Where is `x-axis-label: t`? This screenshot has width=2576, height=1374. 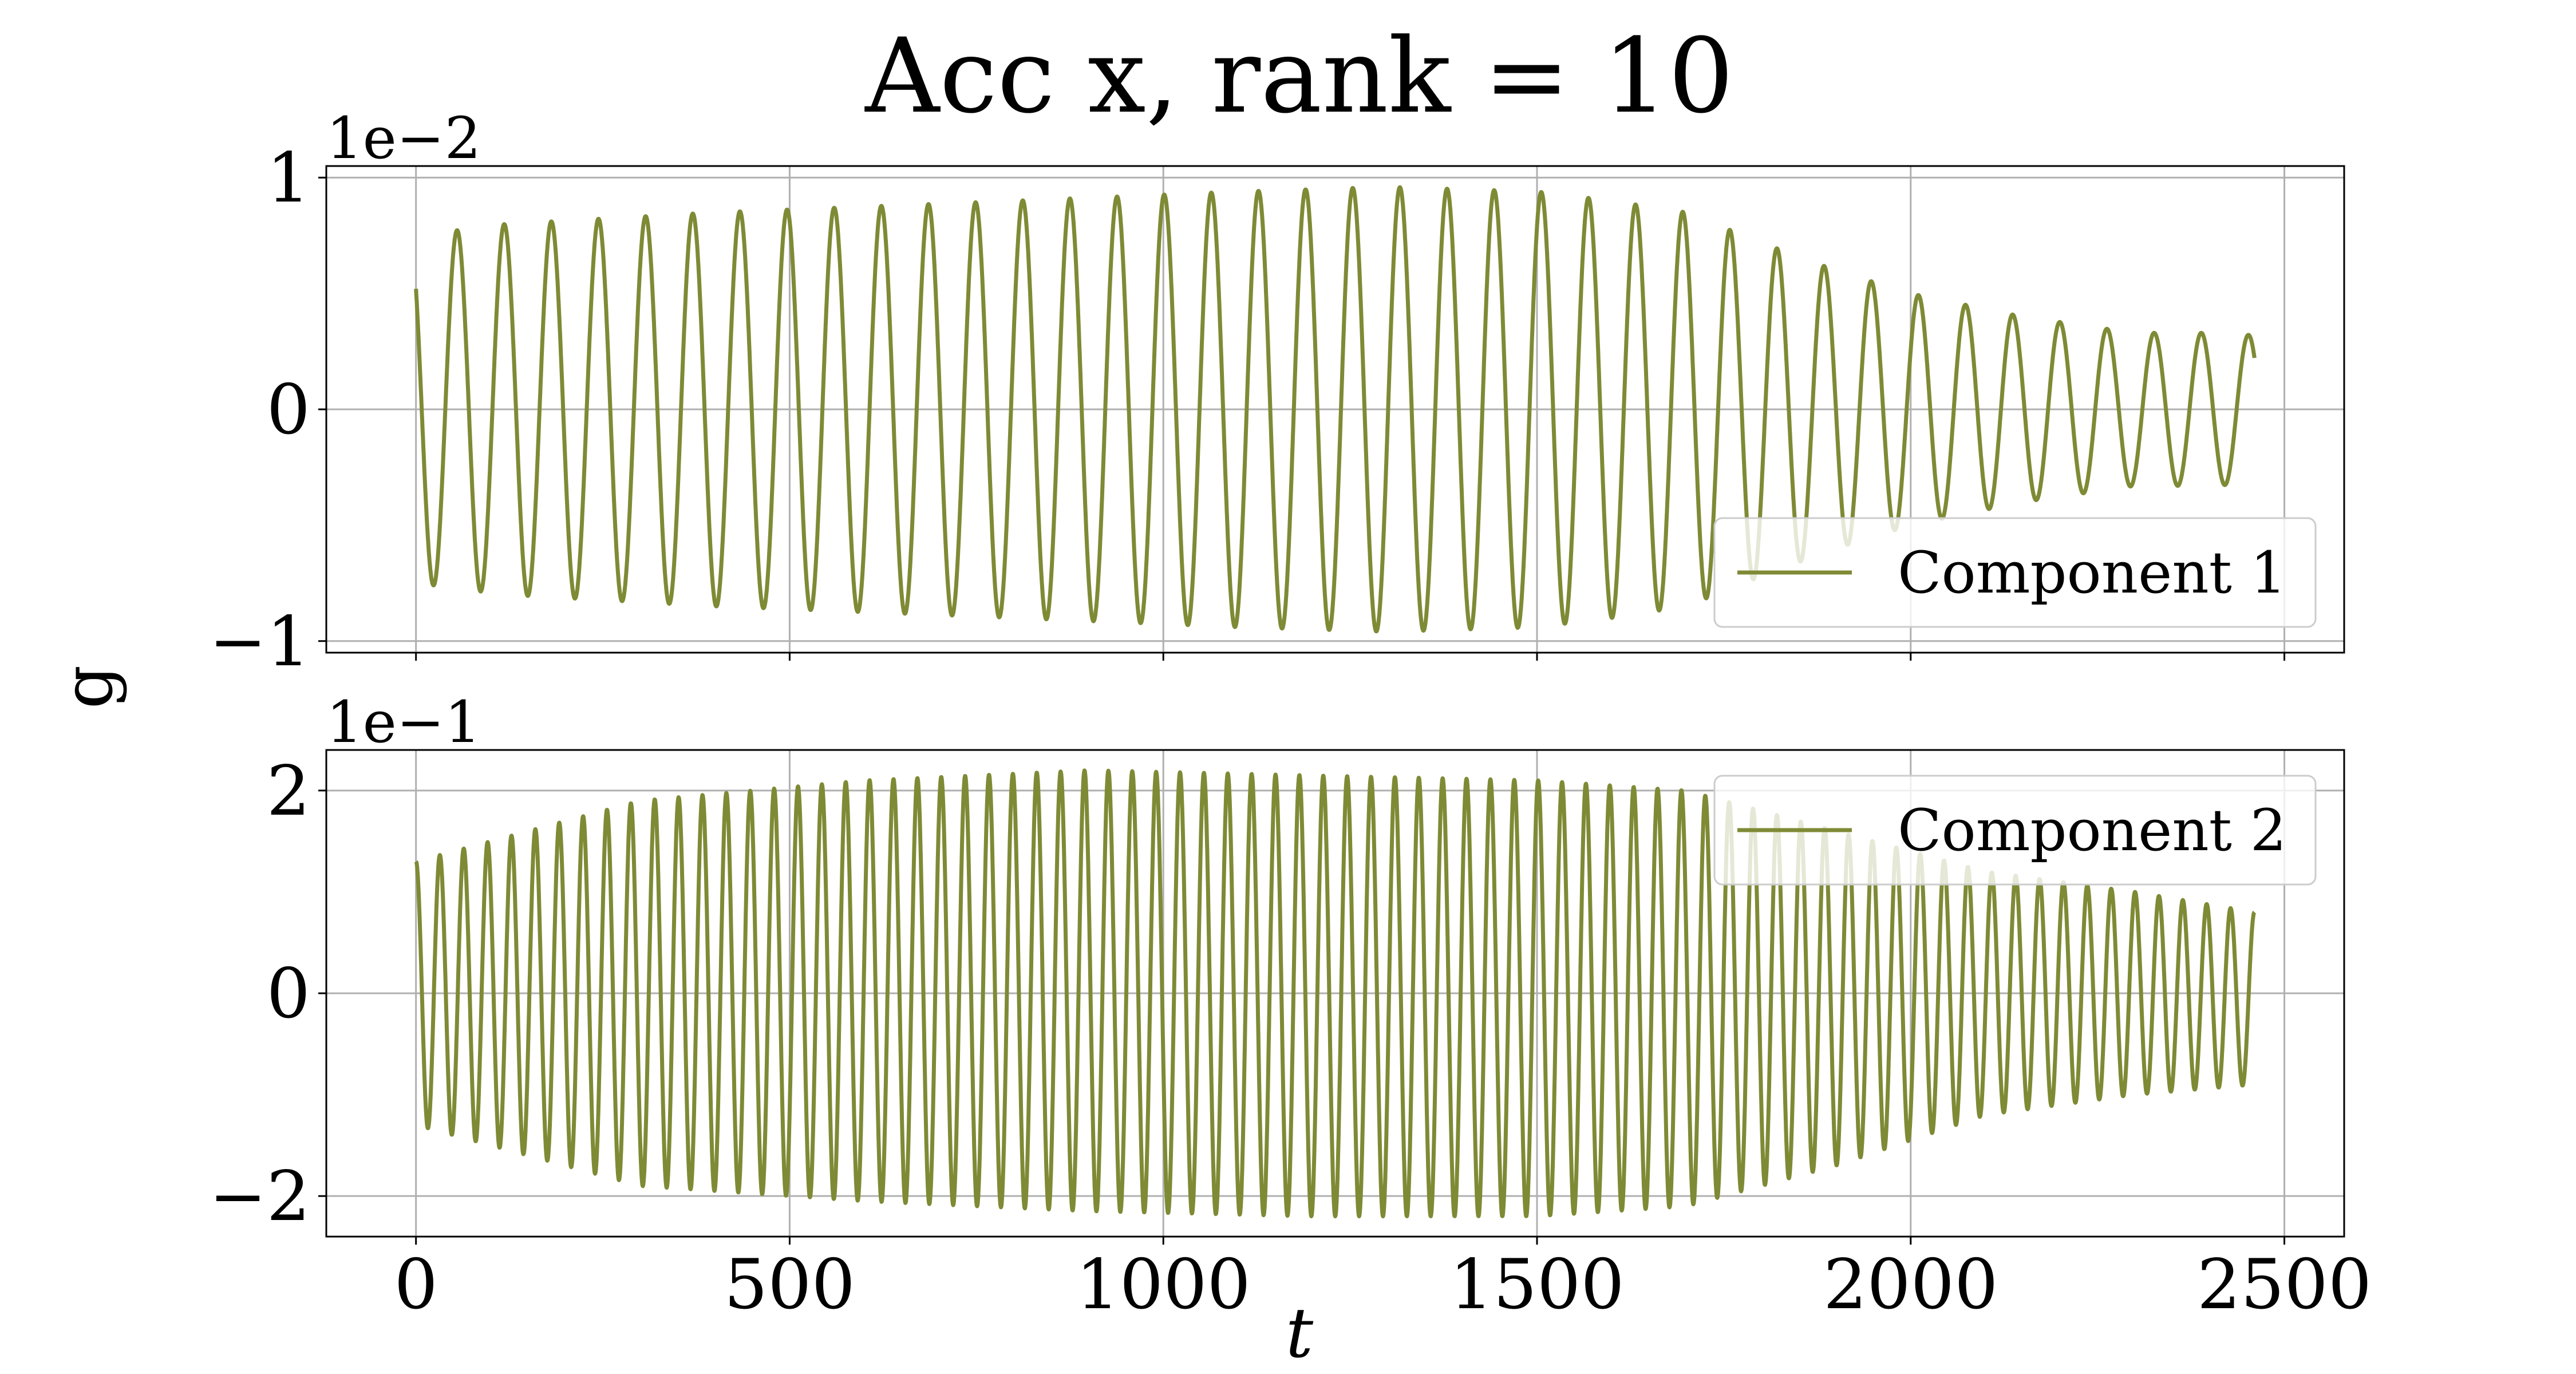 x-axis-label: t is located at coordinates (1300, 1333).